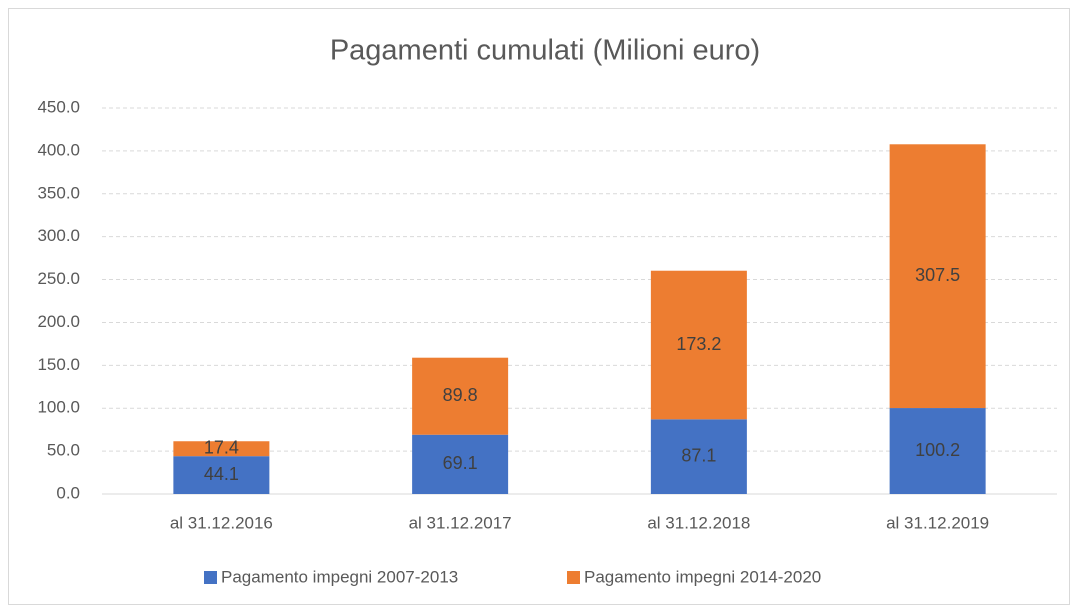  Describe the element at coordinates (698, 522) in the screenshot. I see `x-tick-label: al 31.12.2018` at that location.